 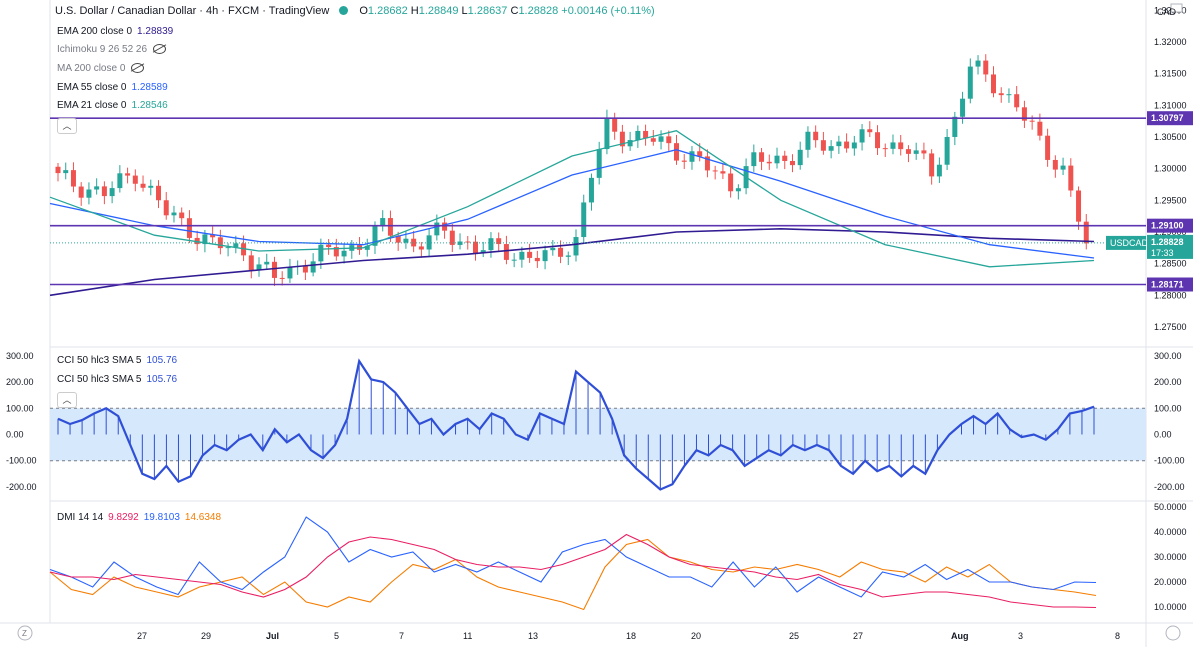 What do you see at coordinates (149, 105) in the screenshot?
I see `legend-ema21-value: 1.28546` at bounding box center [149, 105].